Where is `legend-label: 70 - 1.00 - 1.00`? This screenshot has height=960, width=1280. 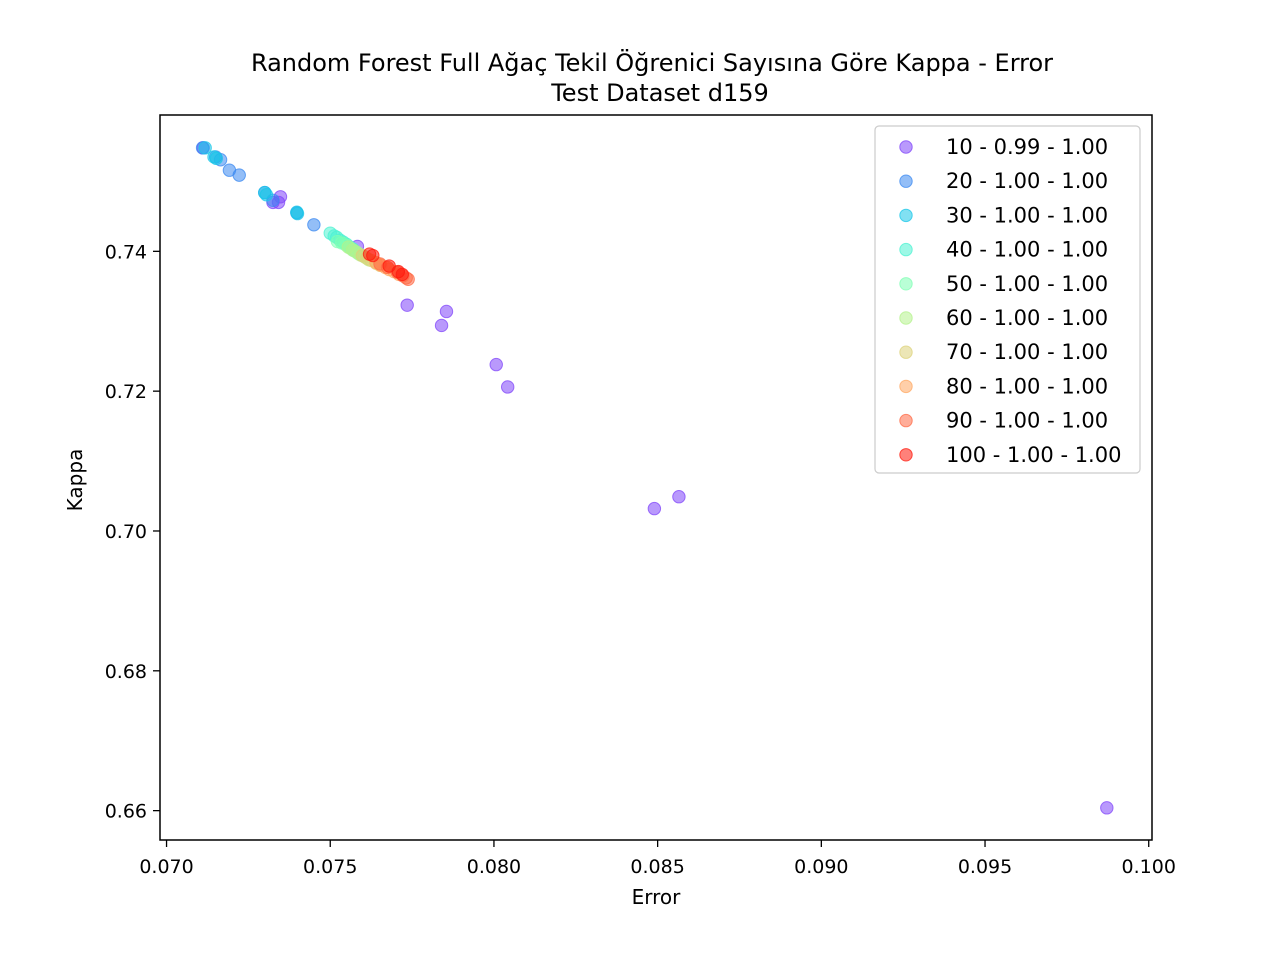 legend-label: 70 - 1.00 - 1.00 is located at coordinates (1027, 352).